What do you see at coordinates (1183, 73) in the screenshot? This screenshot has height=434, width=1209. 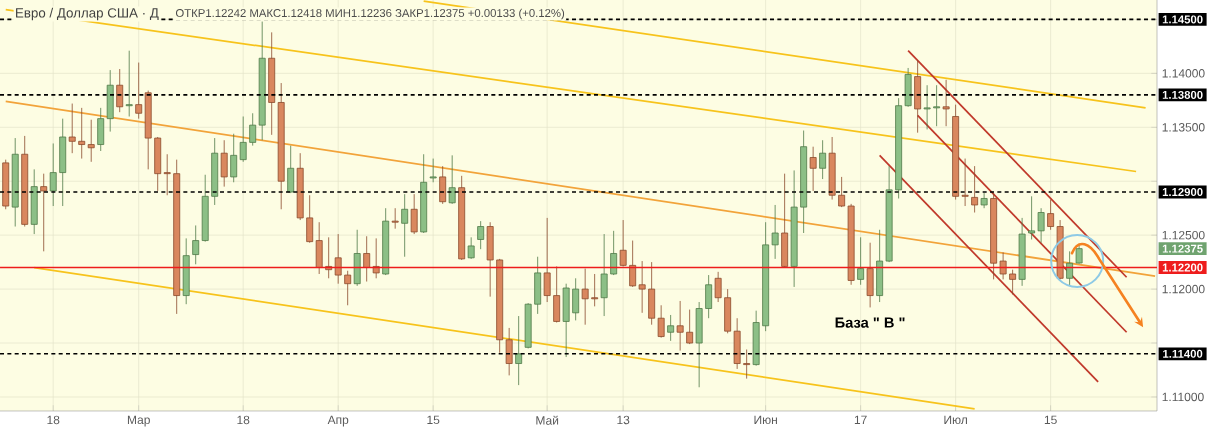 I see `y-tick-label: 1.14000` at bounding box center [1183, 73].